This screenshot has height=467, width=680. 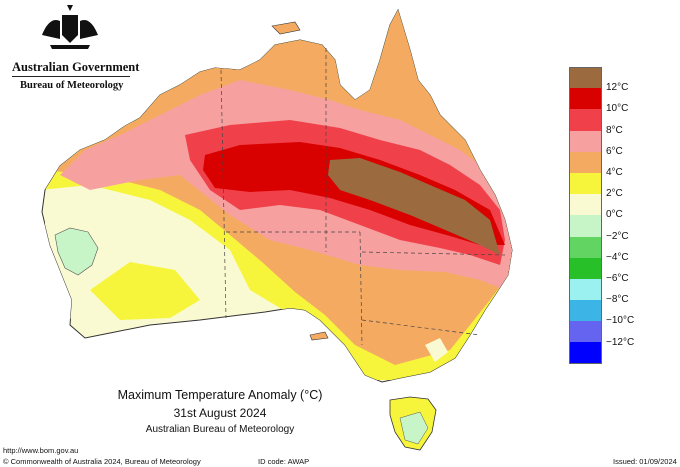 What do you see at coordinates (414, 428) in the screenshot?
I see `tasmania-cool-zone` at bounding box center [414, 428].